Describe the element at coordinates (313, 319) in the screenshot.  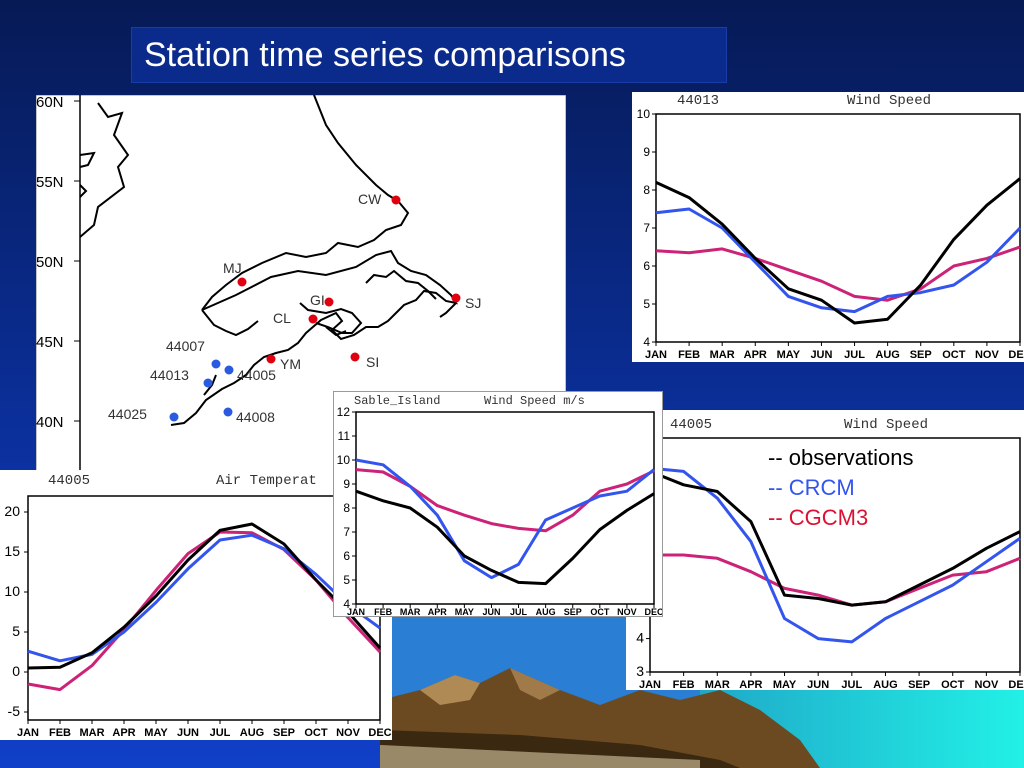
I see `station-dot-cl` at that location.